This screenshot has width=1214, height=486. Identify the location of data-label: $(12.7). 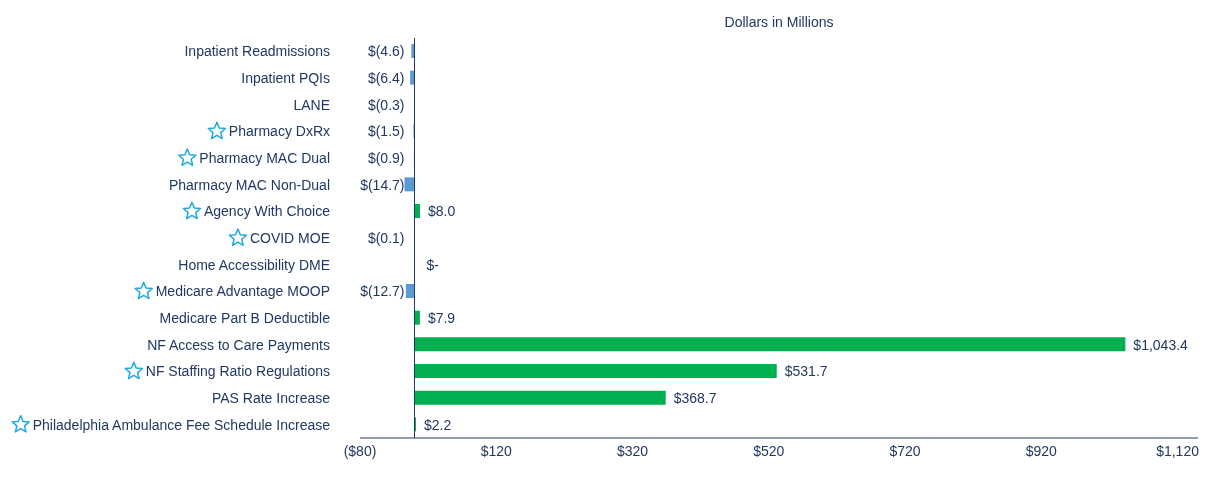
(382, 291).